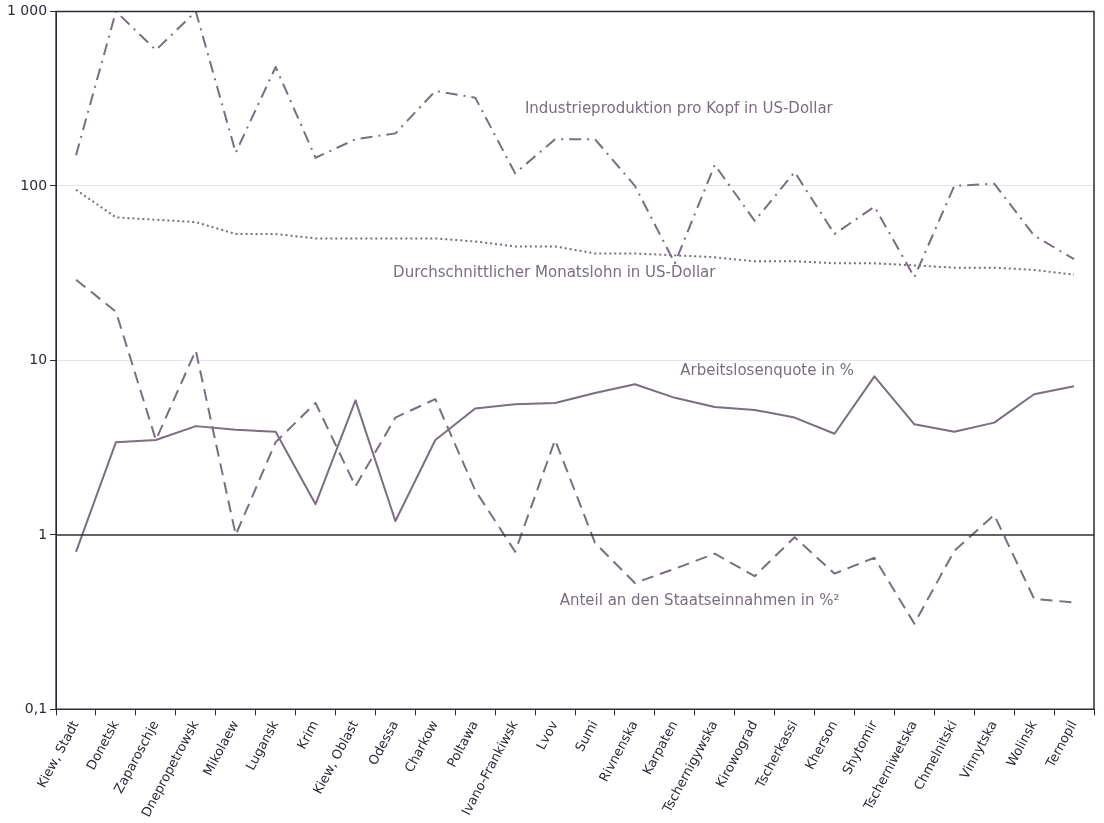 This screenshot has width=1104, height=823. I want to click on x-tick-label: Sumi, so click(586, 735).